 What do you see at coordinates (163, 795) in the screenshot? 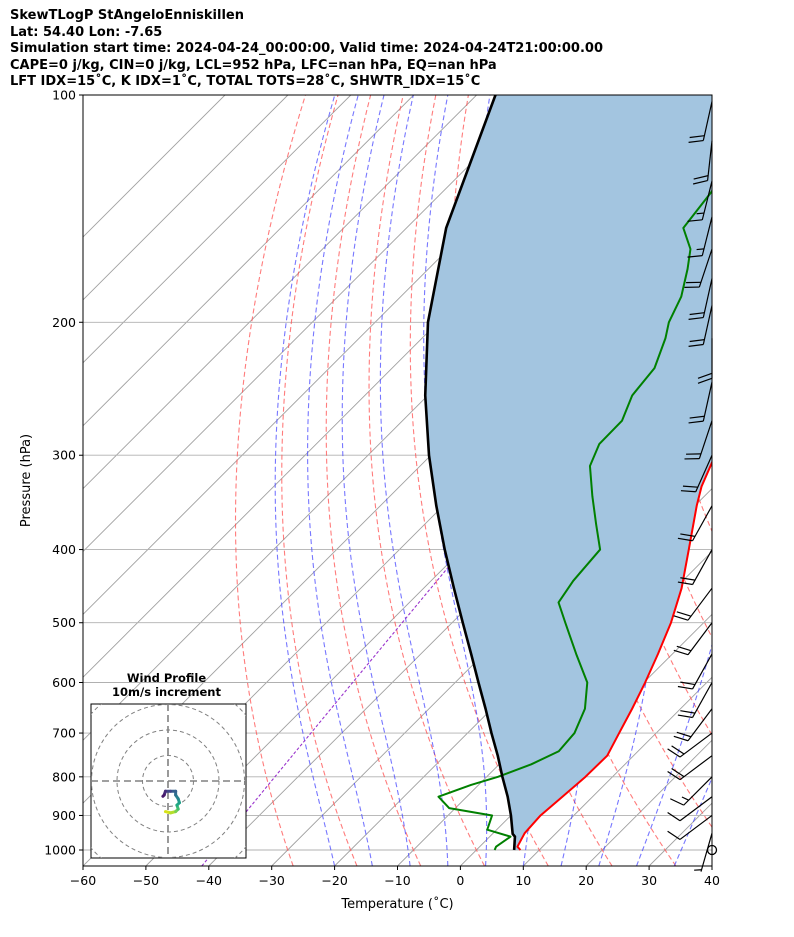
I see `hodograph-segment` at bounding box center [163, 795].